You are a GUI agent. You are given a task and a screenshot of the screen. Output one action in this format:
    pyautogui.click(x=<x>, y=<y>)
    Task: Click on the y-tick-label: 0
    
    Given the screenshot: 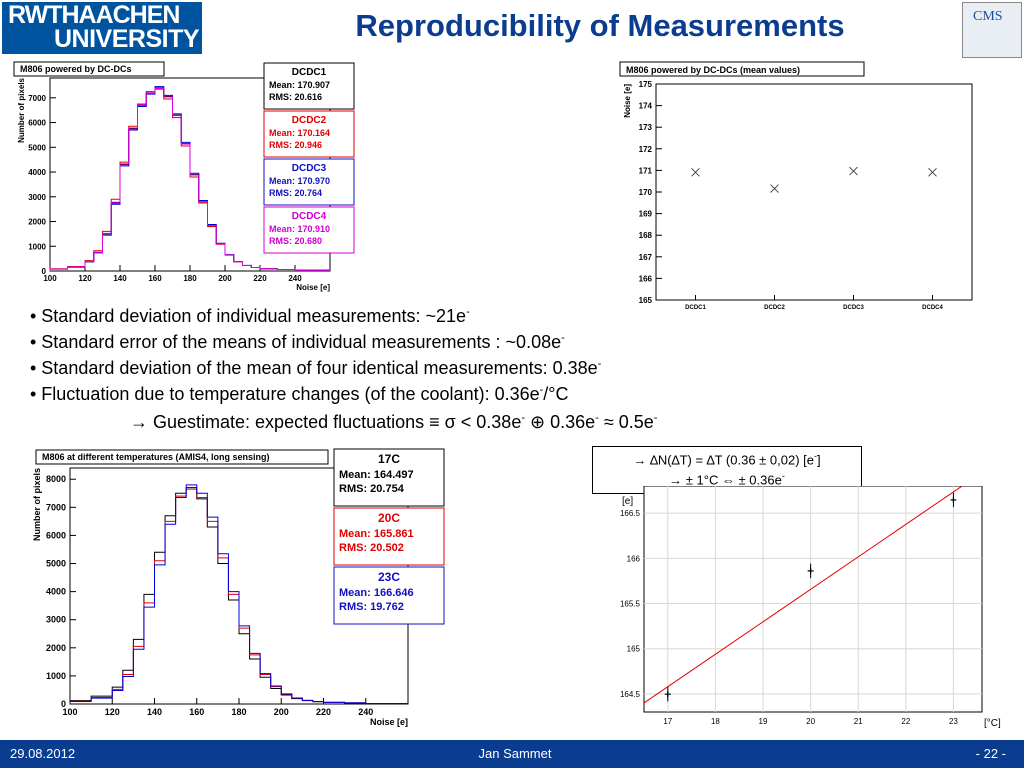 What is the action you would take?
    pyautogui.click(x=44, y=271)
    